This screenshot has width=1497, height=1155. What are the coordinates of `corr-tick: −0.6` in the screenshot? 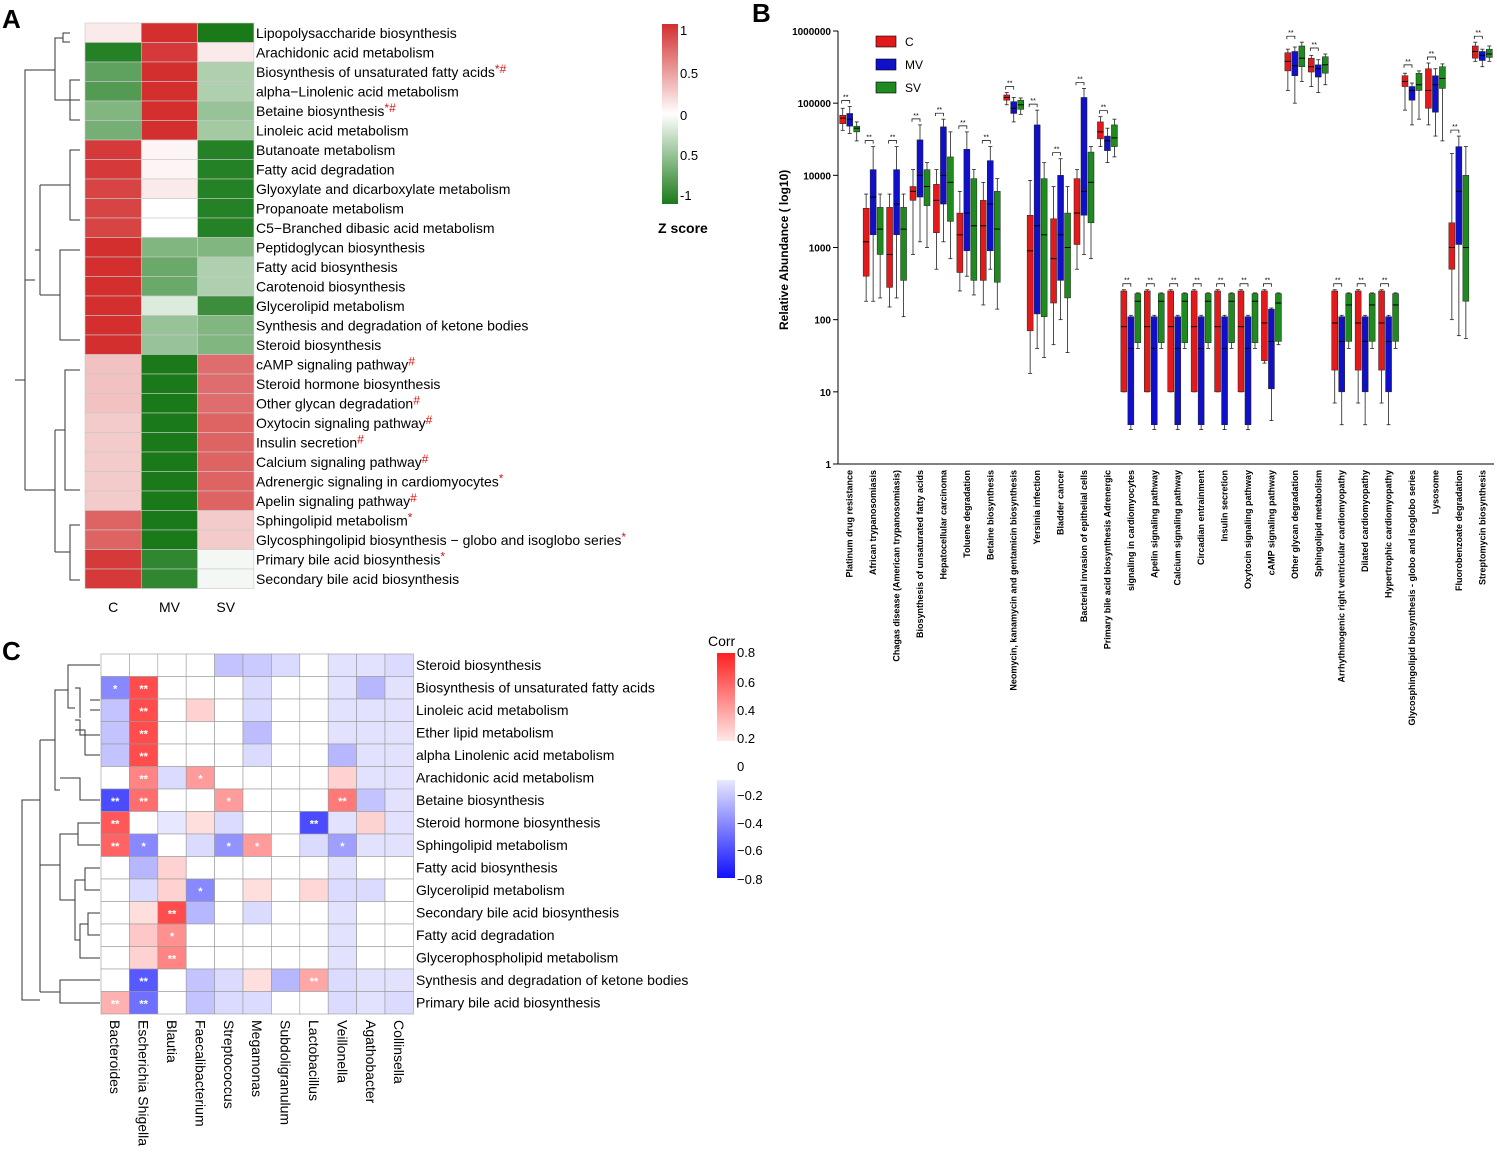 It's located at (750, 850).